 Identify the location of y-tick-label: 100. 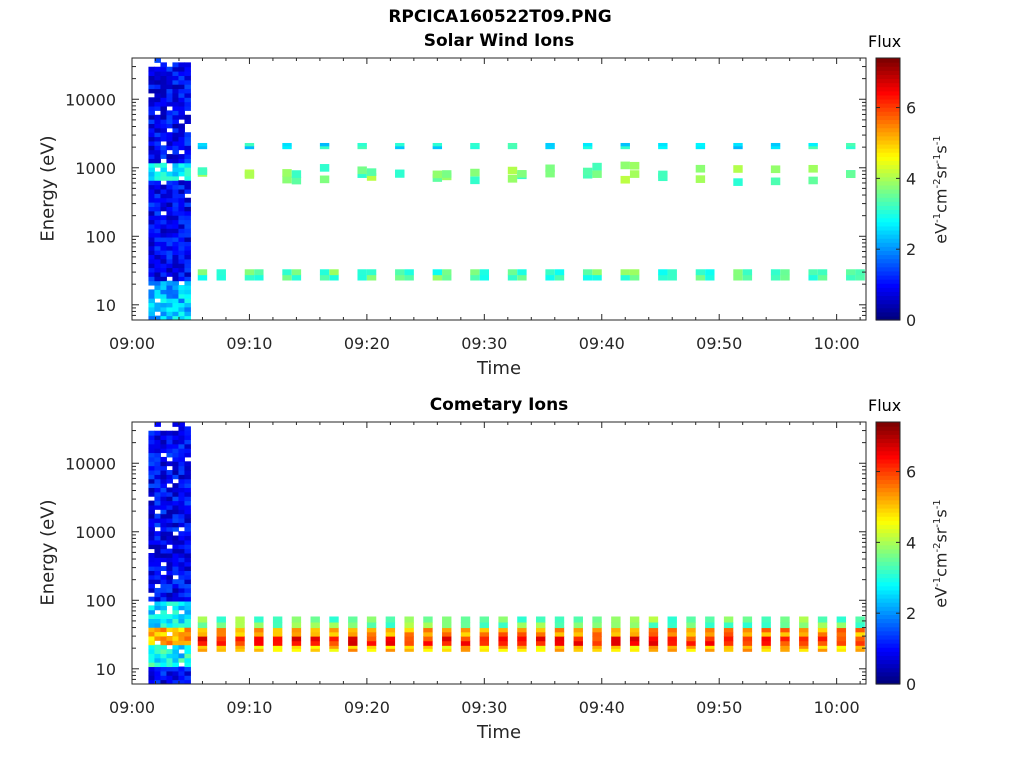
(100, 600).